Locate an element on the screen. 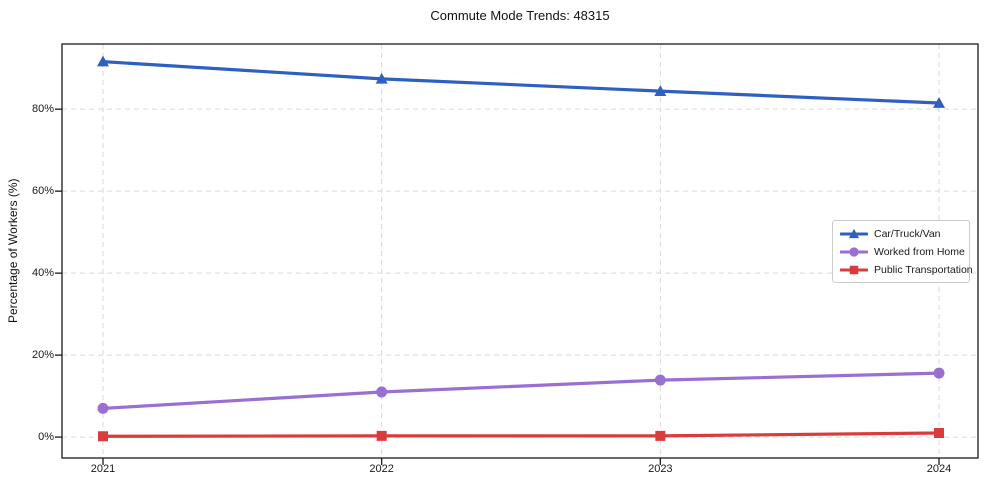 The width and height of the screenshot is (990, 490). chart-title: Commute Mode Trends: 48315 is located at coordinates (520, 15).